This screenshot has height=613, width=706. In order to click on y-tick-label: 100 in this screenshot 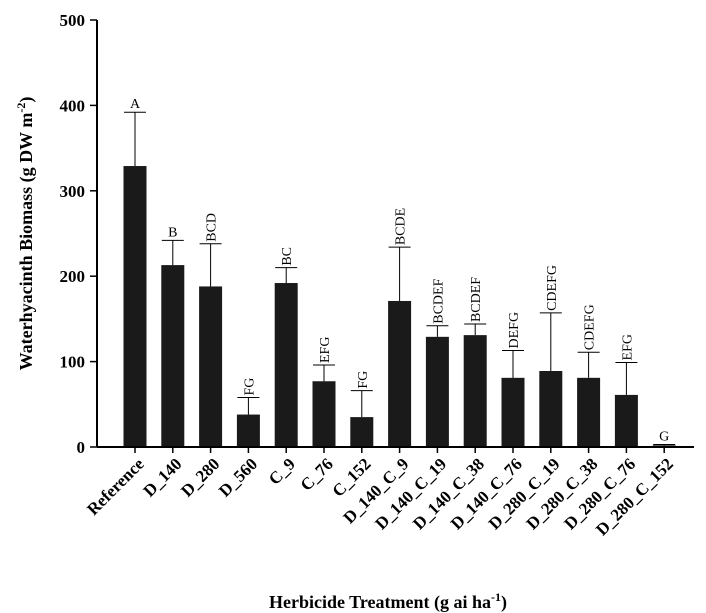, I will do `click(73, 362)`.